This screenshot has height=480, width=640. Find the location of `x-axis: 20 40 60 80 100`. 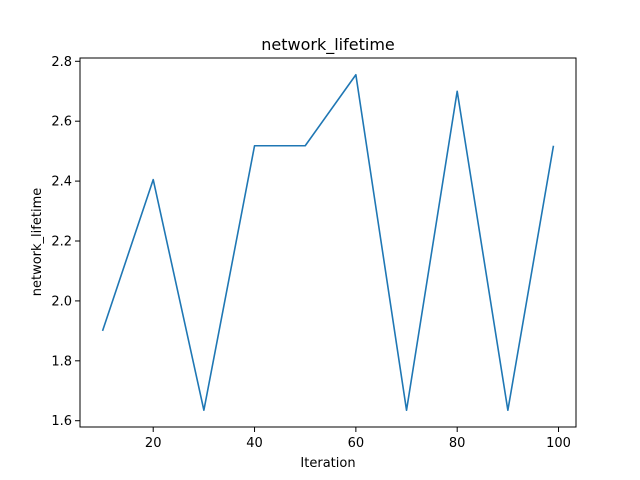

x-axis: 20 40 60 80 100 is located at coordinates (358, 439).